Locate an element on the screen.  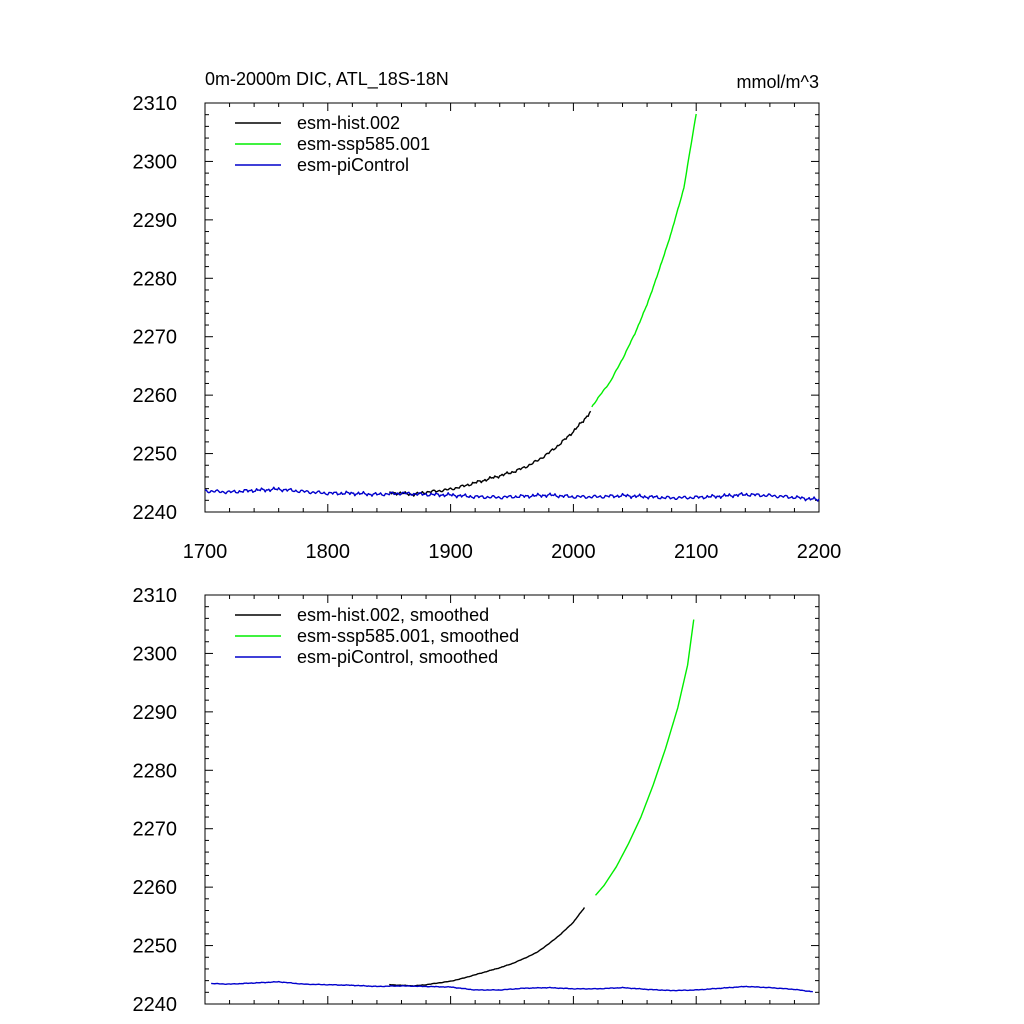
legend-label-2: esm-piControl, smoothed is located at coordinates (397, 657).